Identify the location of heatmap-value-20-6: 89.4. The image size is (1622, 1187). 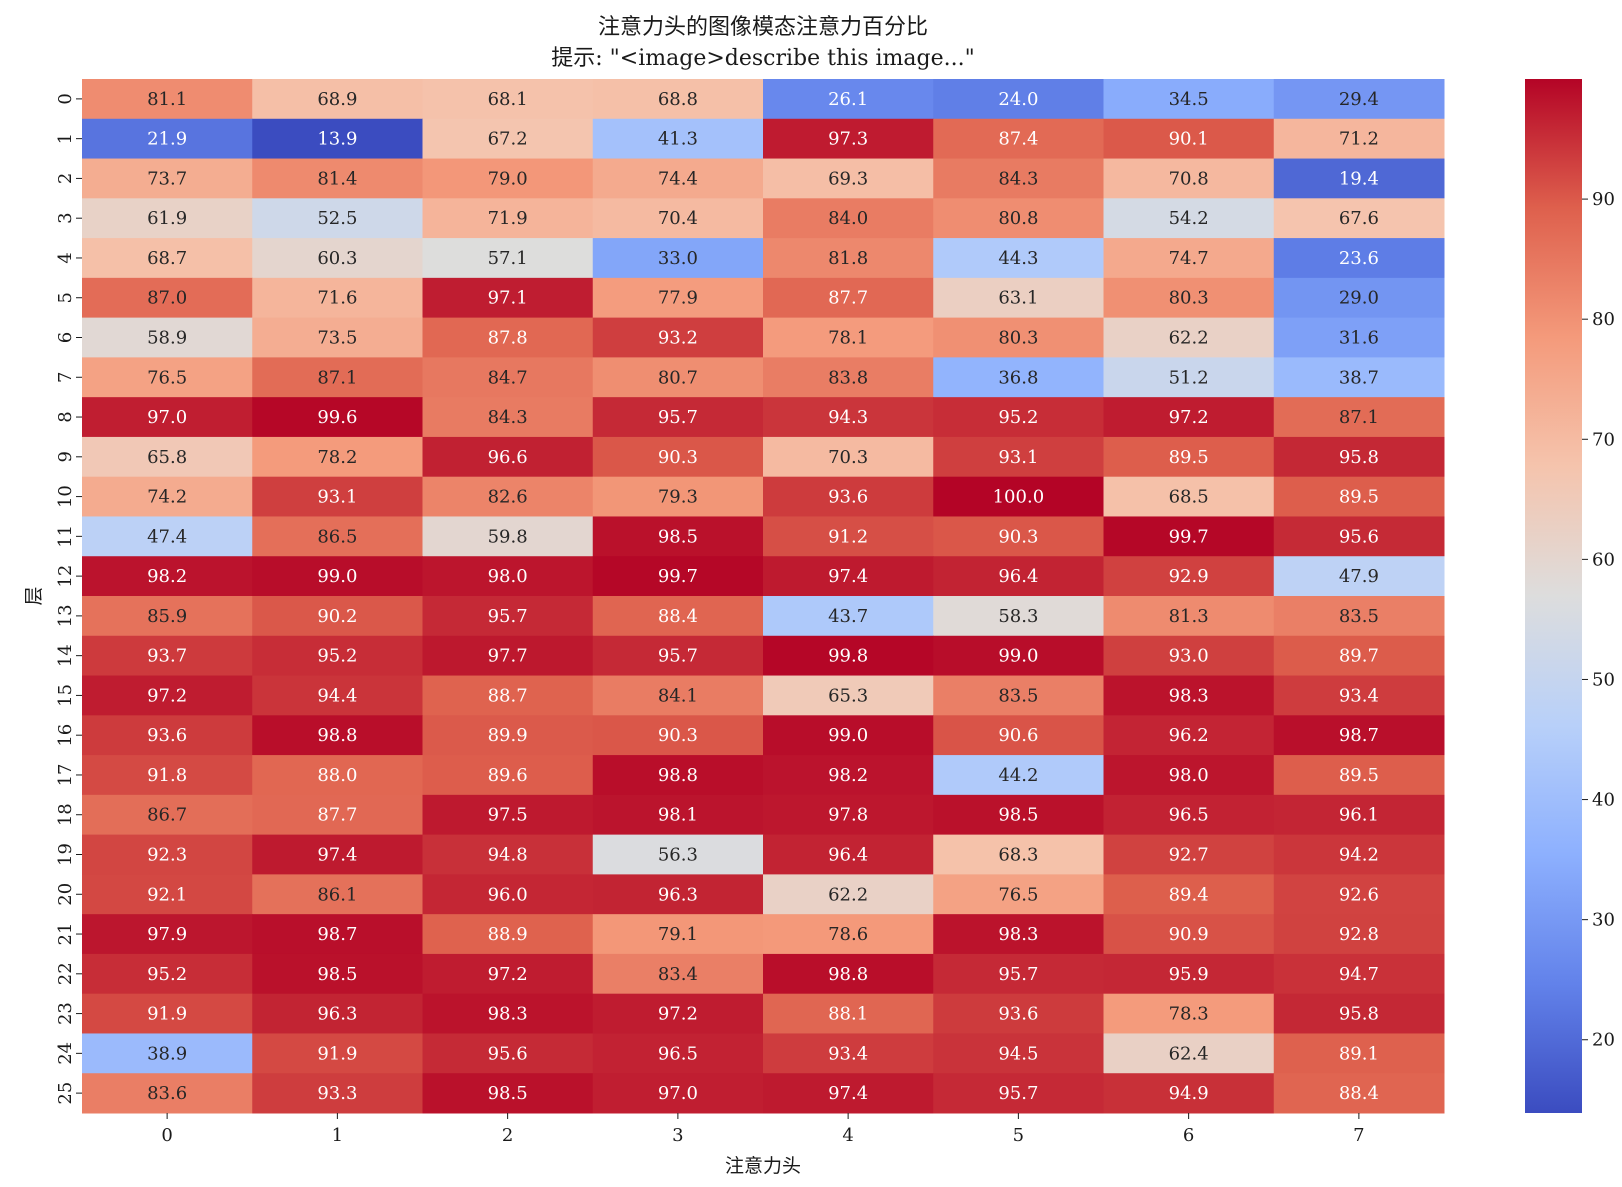
(1189, 894).